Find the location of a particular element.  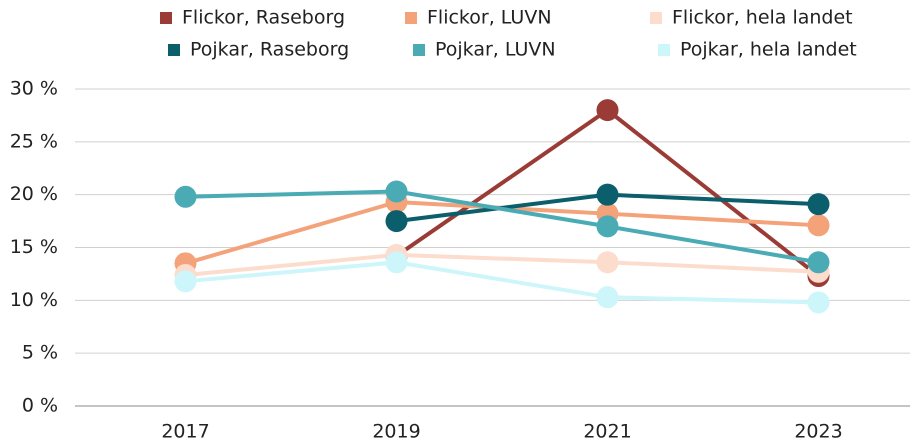

x-tick-label: 2021 is located at coordinates (607, 432).